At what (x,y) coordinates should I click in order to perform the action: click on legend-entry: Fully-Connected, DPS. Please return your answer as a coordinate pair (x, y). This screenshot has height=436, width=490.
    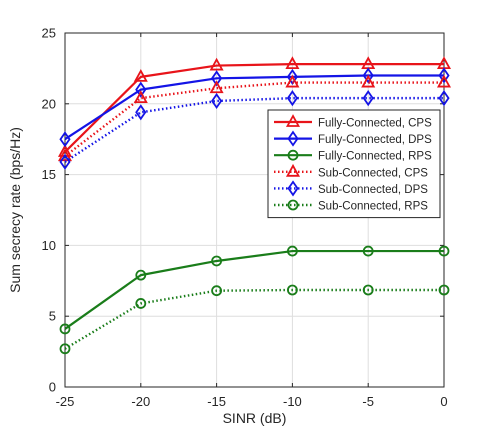
    Looking at the image, I should click on (353, 138).